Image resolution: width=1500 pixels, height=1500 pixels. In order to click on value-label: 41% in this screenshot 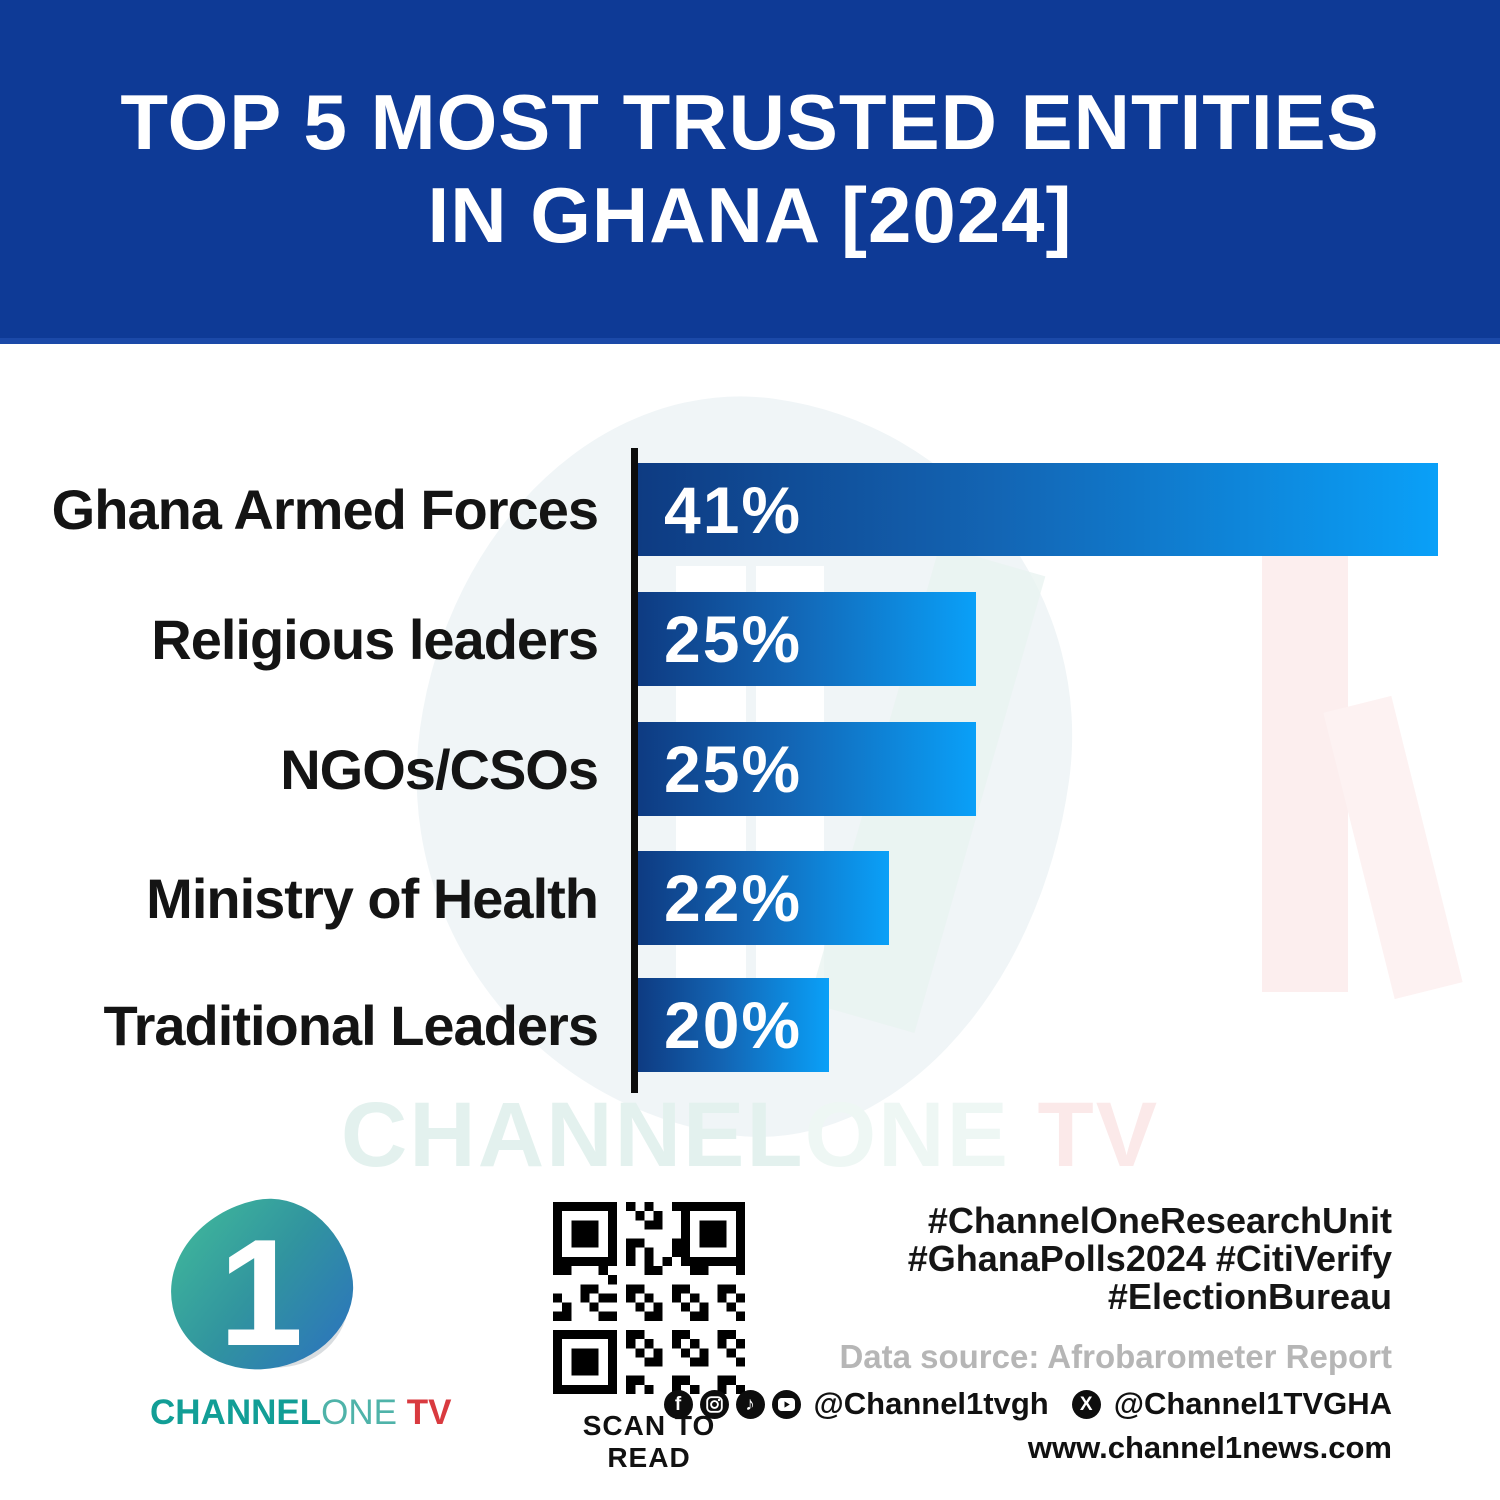, I will do `click(733, 509)`.